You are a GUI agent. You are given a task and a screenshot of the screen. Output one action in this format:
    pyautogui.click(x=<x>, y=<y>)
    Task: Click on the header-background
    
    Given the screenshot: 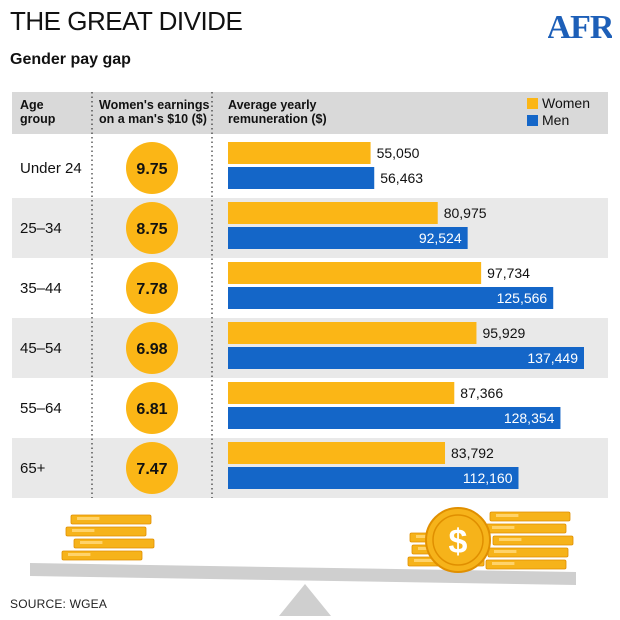 What is the action you would take?
    pyautogui.click(x=310, y=113)
    